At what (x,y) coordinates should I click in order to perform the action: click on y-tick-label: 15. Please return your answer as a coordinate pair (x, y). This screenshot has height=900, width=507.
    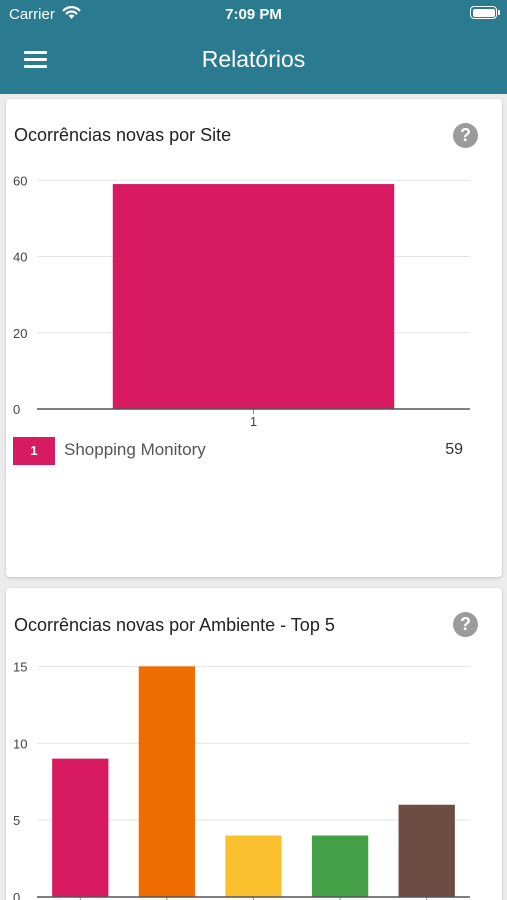
    Looking at the image, I should click on (20, 666).